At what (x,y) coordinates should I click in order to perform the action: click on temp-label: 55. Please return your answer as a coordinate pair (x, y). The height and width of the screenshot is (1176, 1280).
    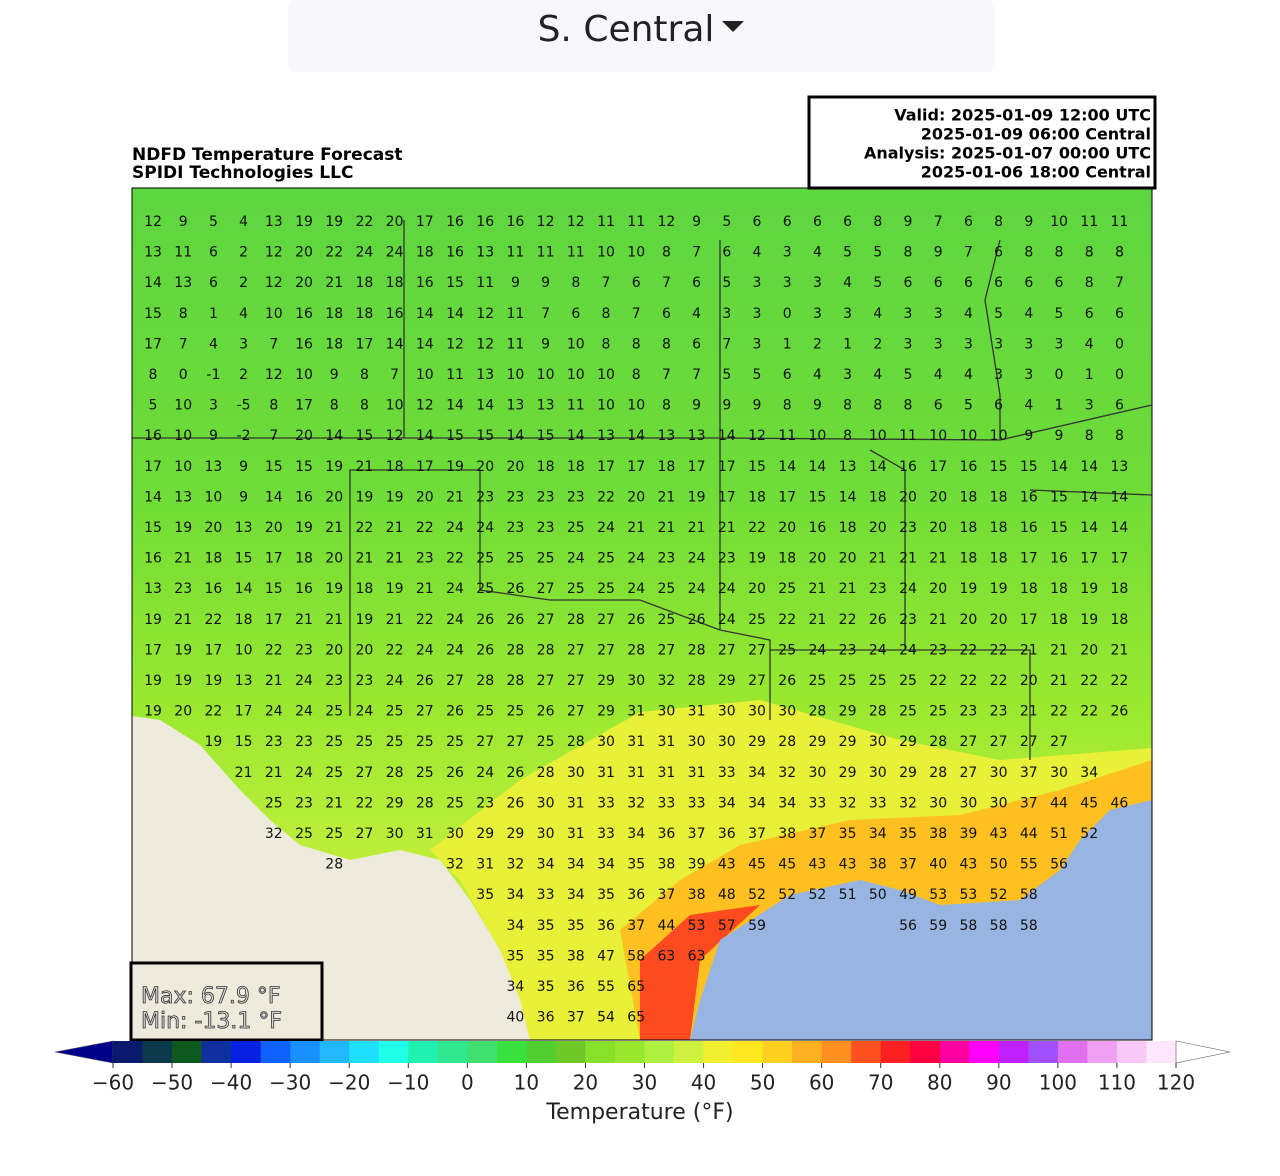
    Looking at the image, I should click on (1029, 865).